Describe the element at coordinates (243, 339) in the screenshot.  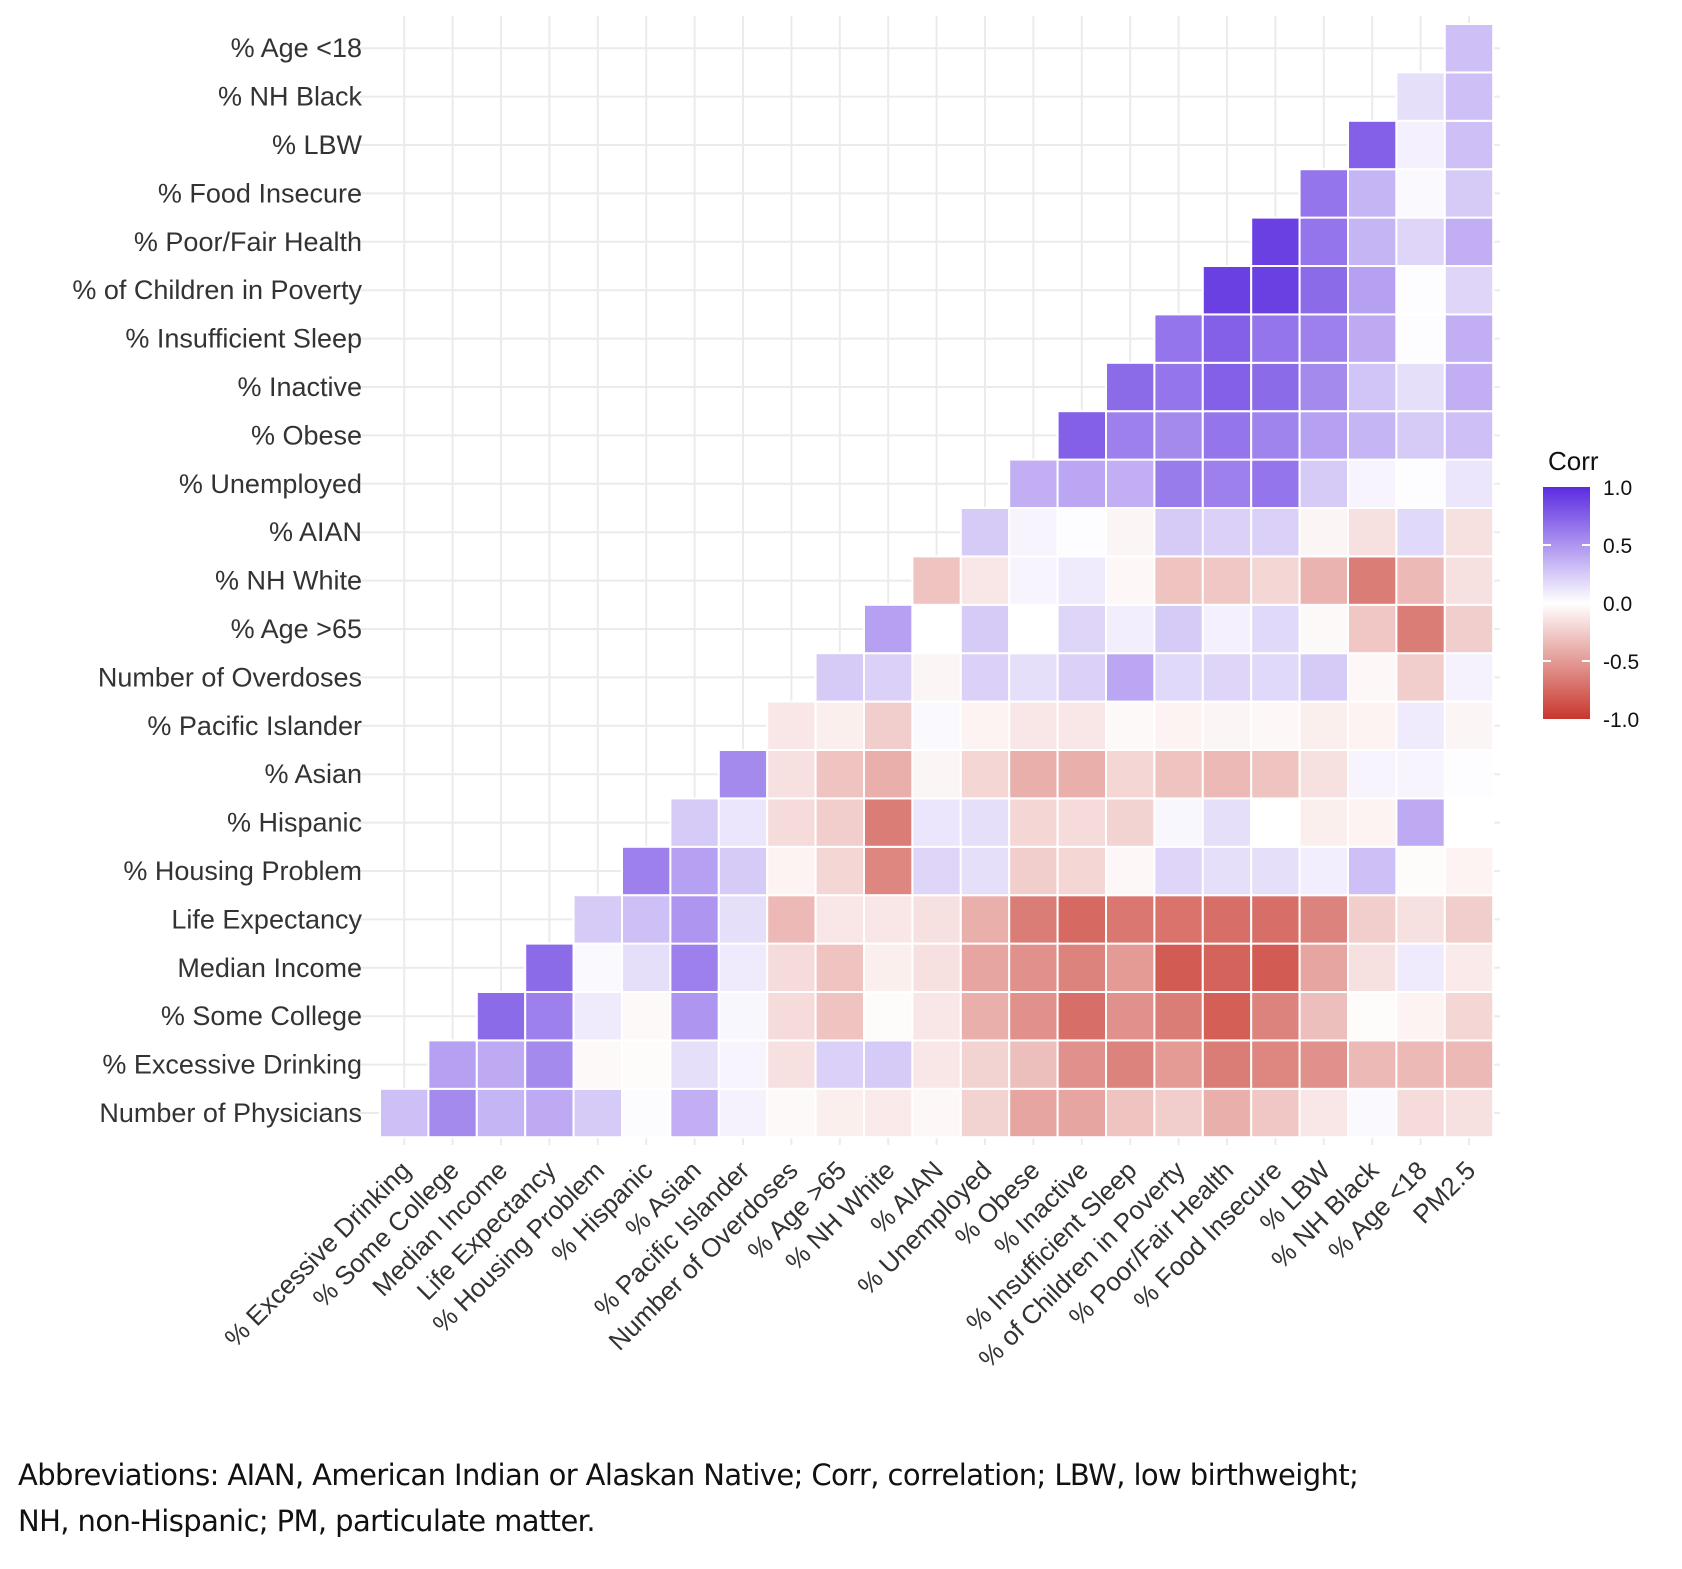
I see `y-tick-label: % Insufficient Sleep` at that location.